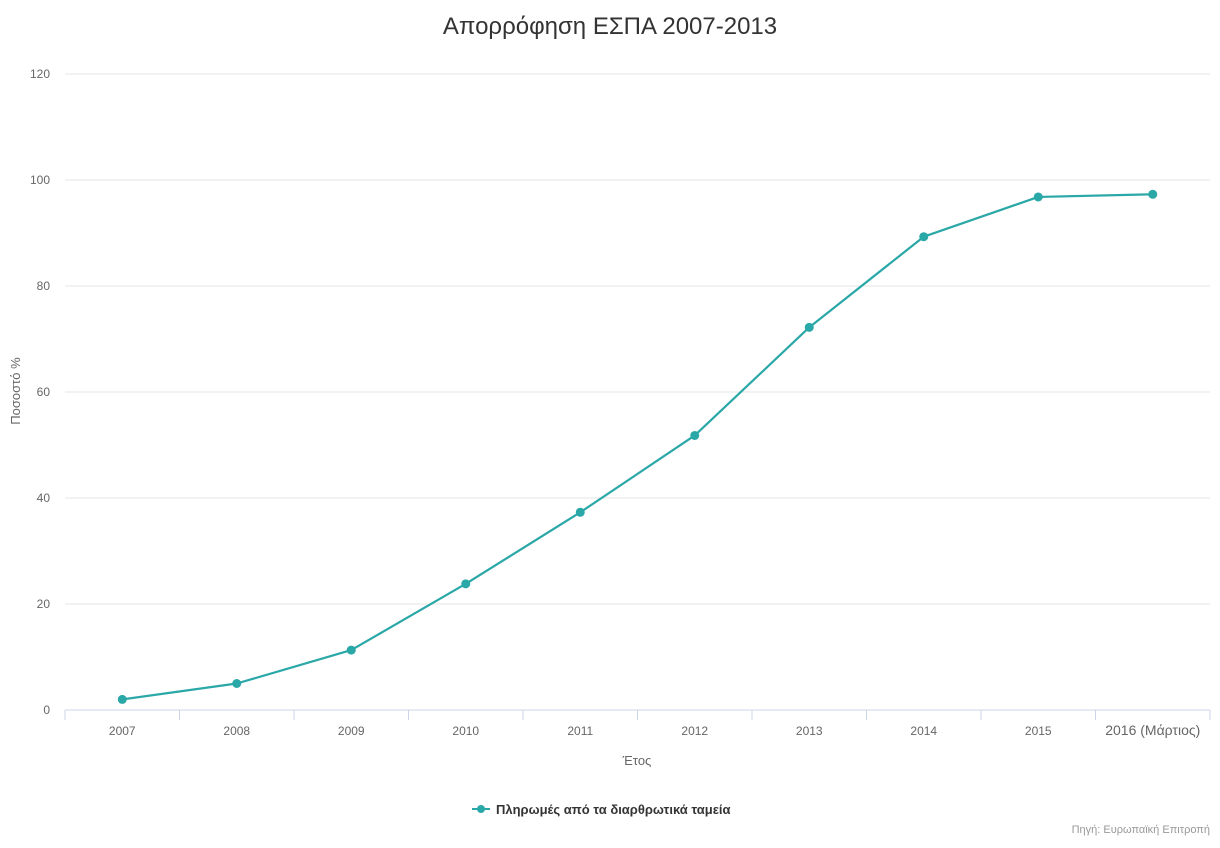 The image size is (1220, 848). What do you see at coordinates (122, 731) in the screenshot?
I see `x-tick-label: 2007` at bounding box center [122, 731].